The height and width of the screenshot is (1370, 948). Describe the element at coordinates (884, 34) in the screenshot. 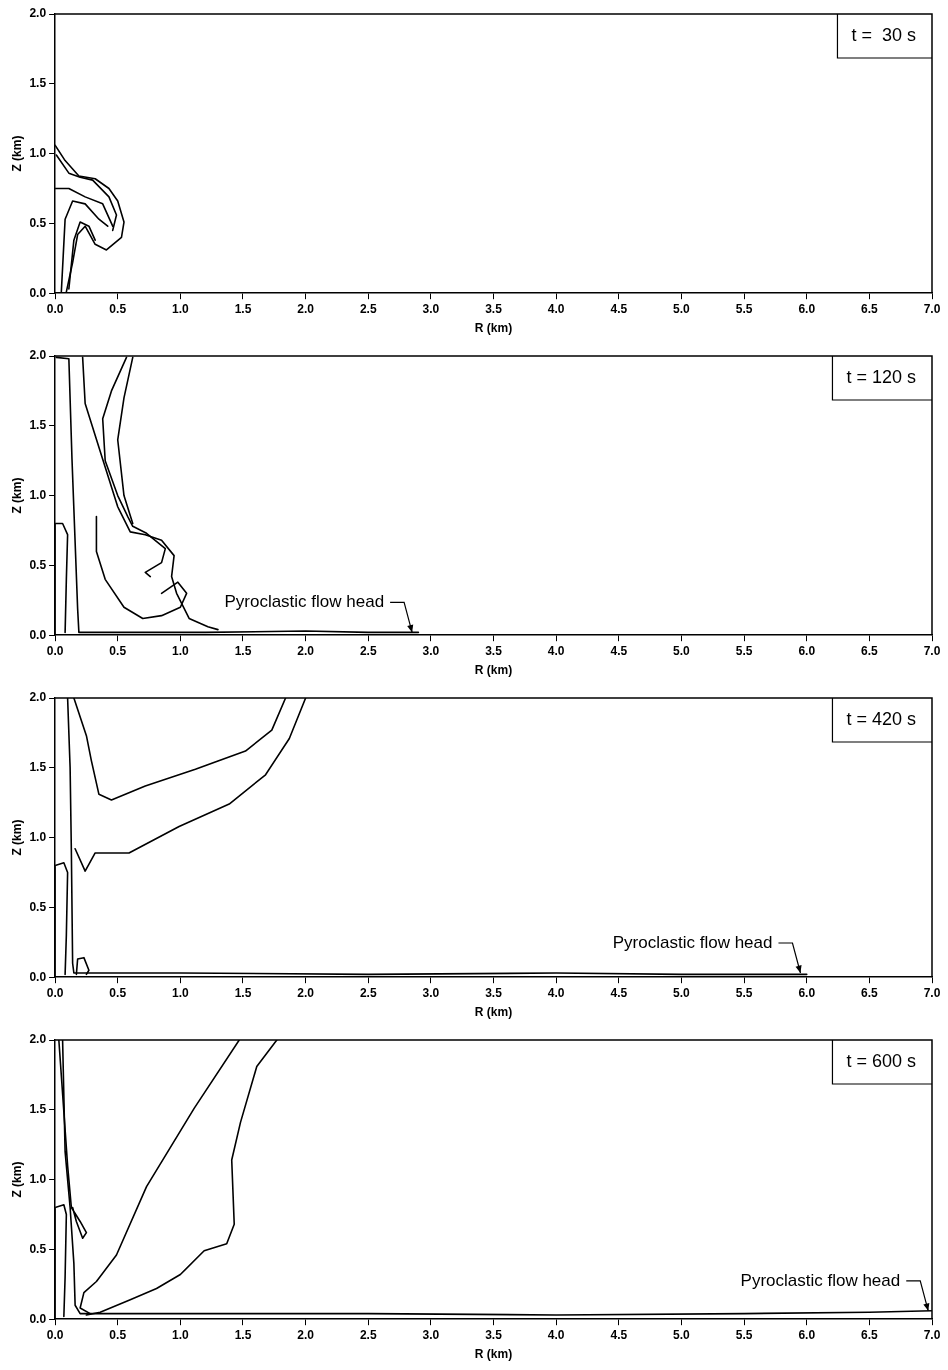

I see `annotation: t = 30 s` at that location.